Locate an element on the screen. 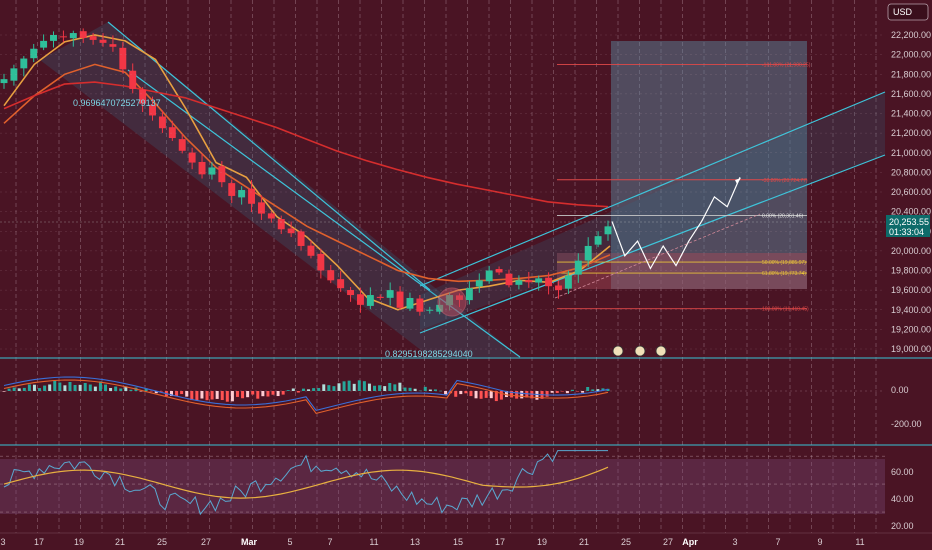 Image resolution: width=932 pixels, height=550 pixels. macd-tick-neg200: -200.00 is located at coordinates (906, 424).